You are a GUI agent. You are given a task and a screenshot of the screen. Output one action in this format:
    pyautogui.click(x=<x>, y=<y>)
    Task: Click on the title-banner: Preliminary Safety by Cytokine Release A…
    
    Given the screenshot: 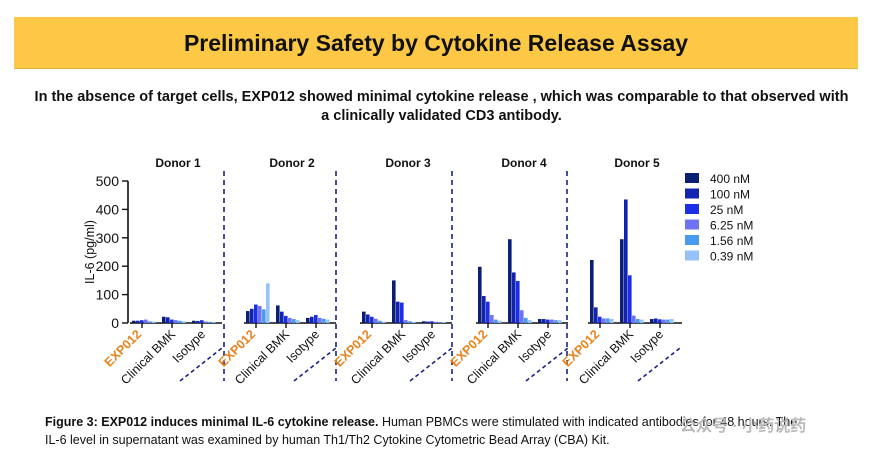 What is the action you would take?
    pyautogui.click(x=436, y=43)
    